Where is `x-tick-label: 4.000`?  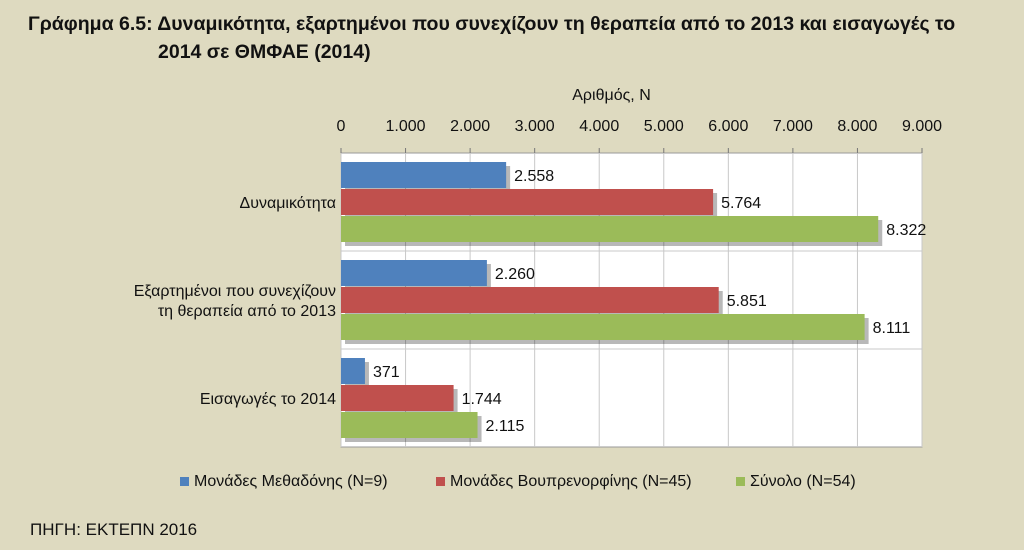
x-tick-label: 4.000 is located at coordinates (599, 126).